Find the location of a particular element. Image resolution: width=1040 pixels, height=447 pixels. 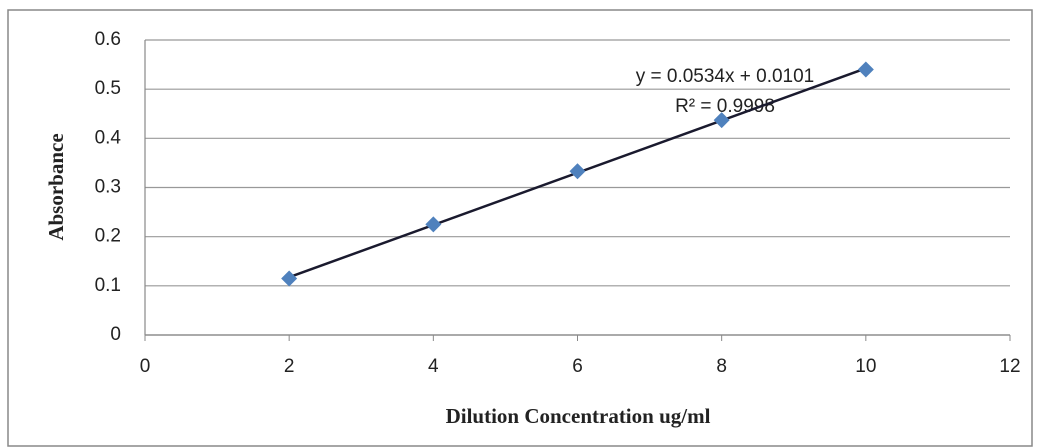

x-tick-label: 0 is located at coordinates (145, 366).